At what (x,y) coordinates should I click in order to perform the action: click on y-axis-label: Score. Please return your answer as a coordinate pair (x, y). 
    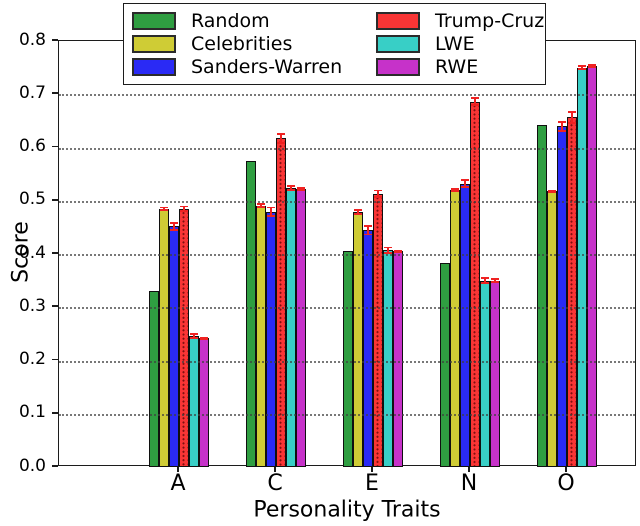
    Looking at the image, I should click on (21, 252).